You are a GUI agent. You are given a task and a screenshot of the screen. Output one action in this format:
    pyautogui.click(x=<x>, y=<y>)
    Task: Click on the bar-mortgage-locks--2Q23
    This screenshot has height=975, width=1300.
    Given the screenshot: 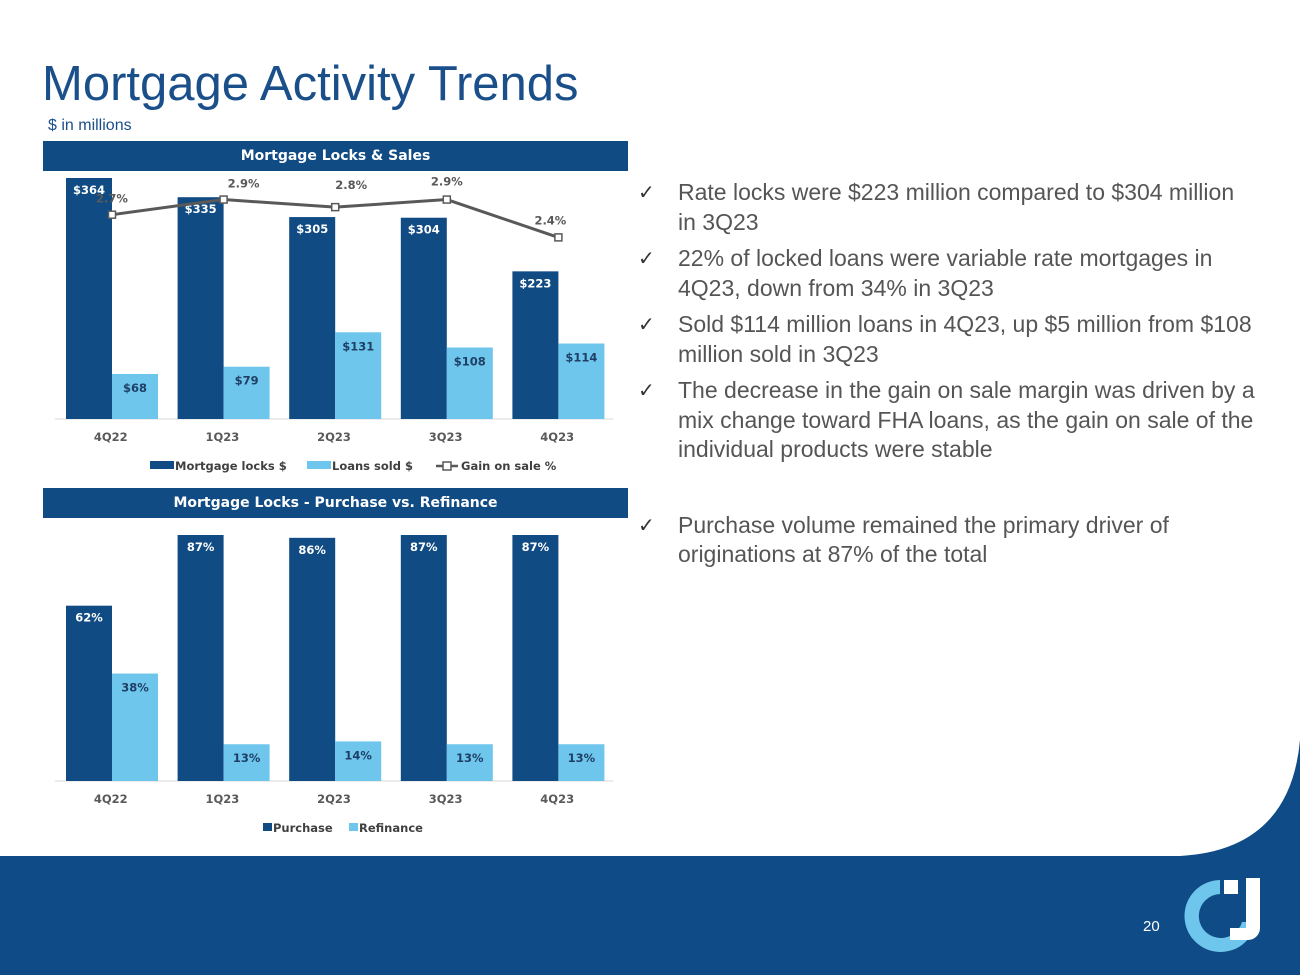 What is the action you would take?
    pyautogui.click(x=312, y=318)
    